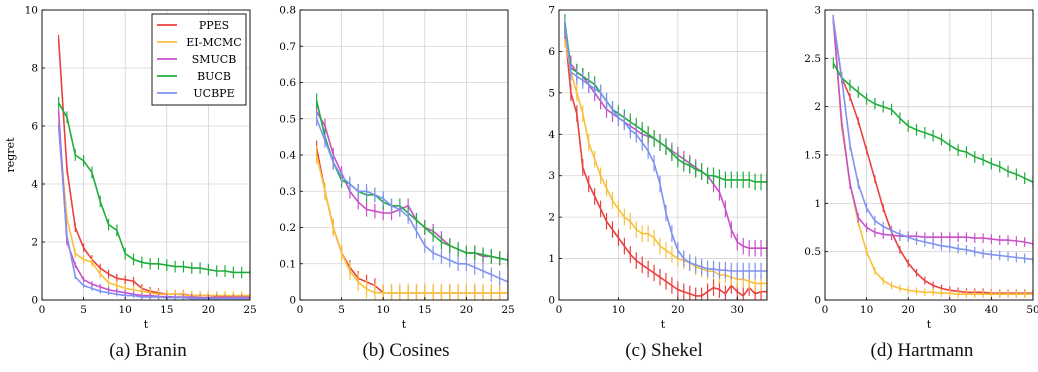 The image size is (1038, 372). I want to click on caption-branin: (a) Branin, so click(148, 350).